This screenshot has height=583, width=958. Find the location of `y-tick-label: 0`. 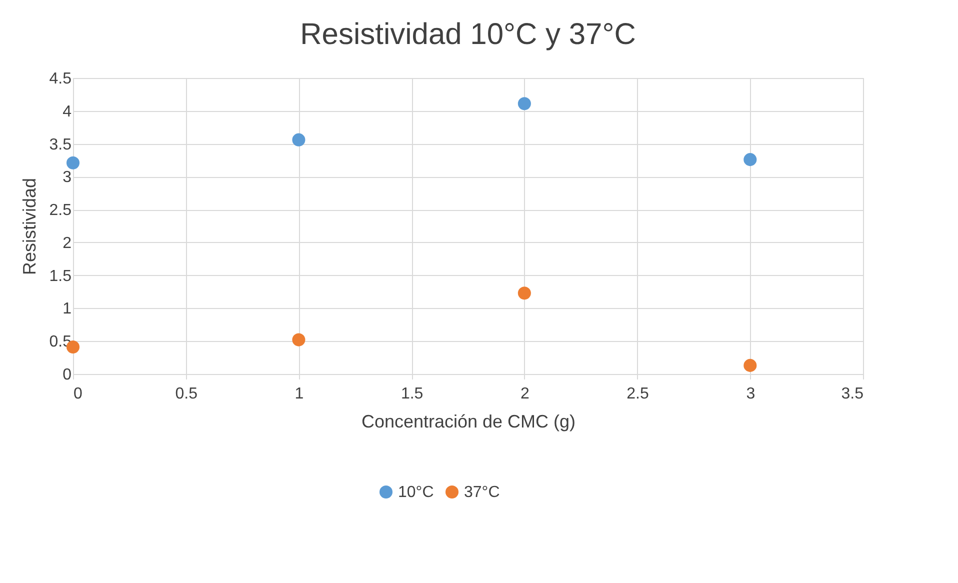

y-tick-label: 0 is located at coordinates (67, 375).